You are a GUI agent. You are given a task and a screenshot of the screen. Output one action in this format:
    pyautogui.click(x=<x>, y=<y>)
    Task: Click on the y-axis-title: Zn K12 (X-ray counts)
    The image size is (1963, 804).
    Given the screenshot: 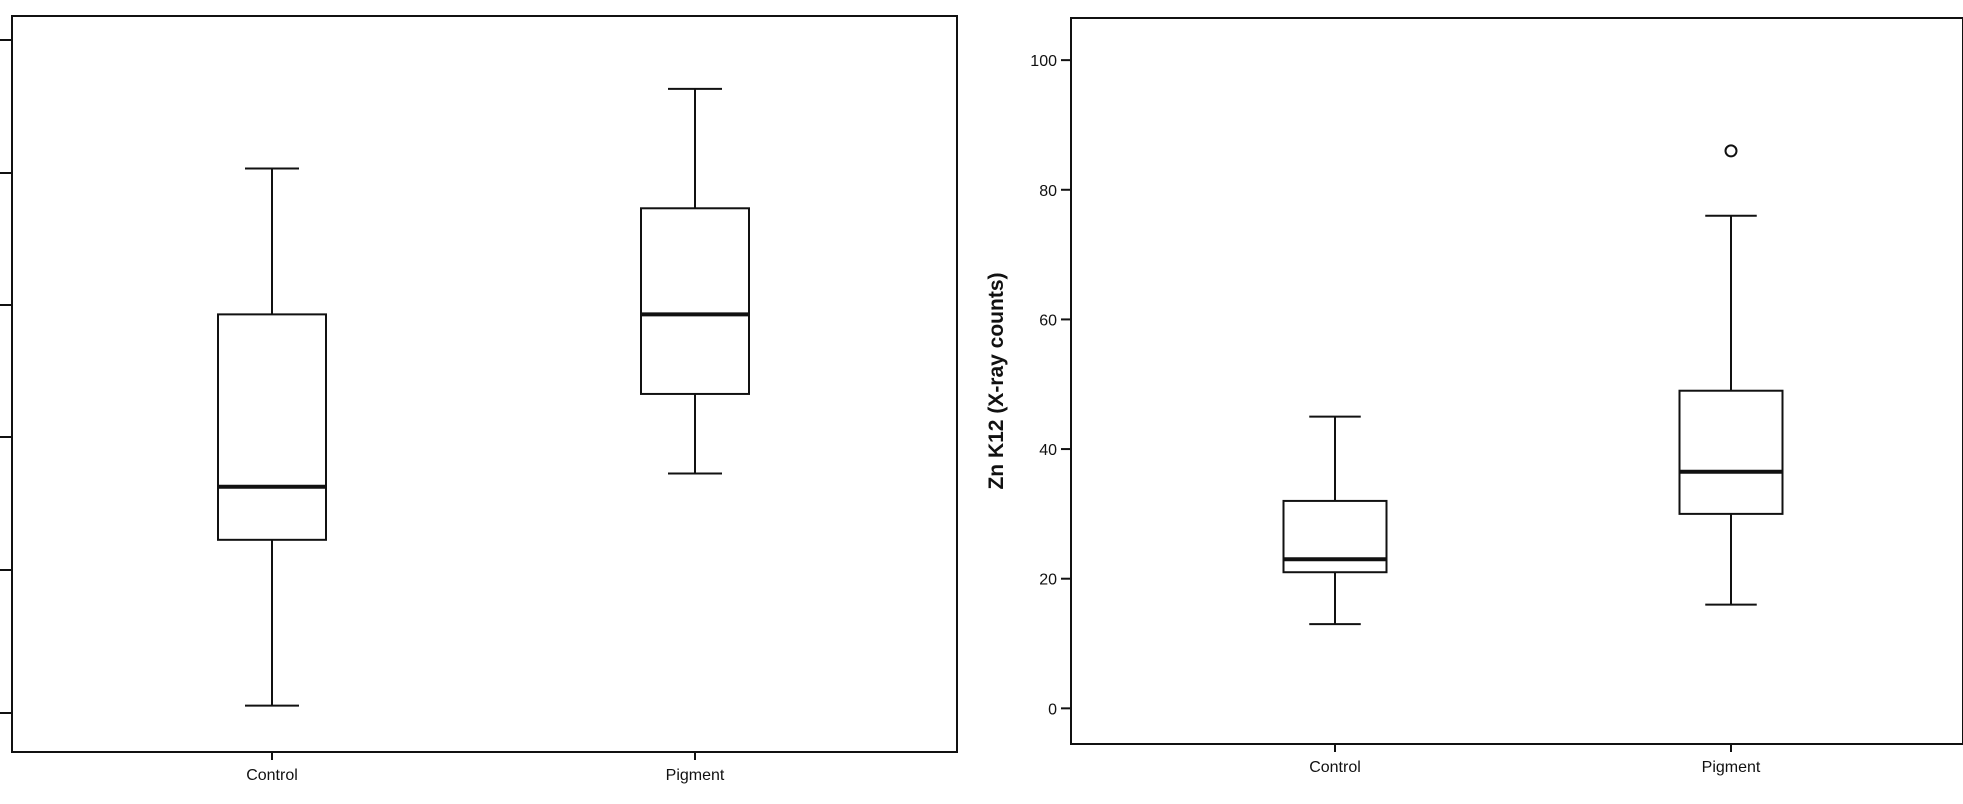 What is the action you would take?
    pyautogui.click(x=996, y=380)
    